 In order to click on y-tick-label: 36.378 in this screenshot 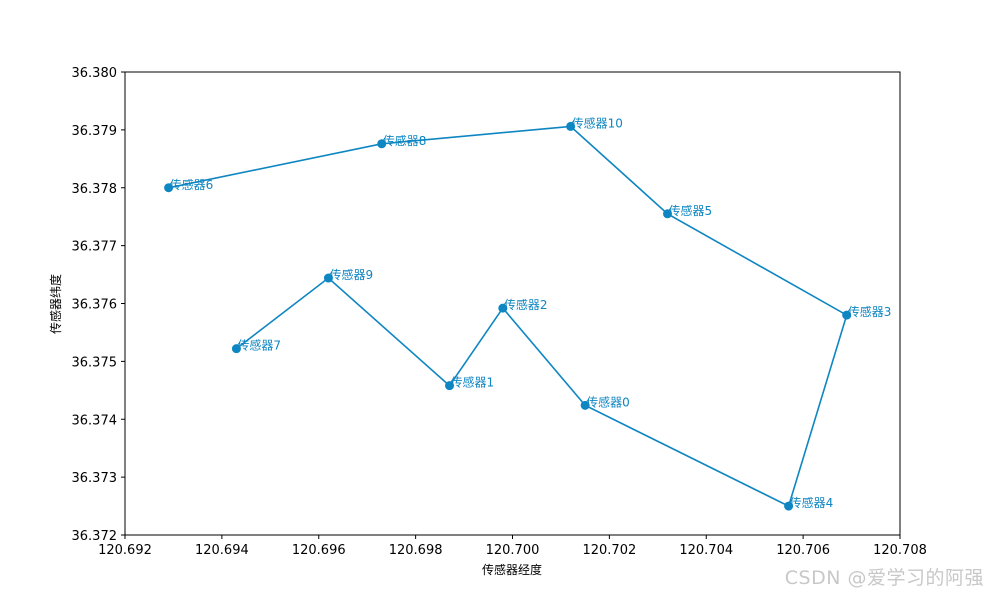, I will do `click(95, 189)`.